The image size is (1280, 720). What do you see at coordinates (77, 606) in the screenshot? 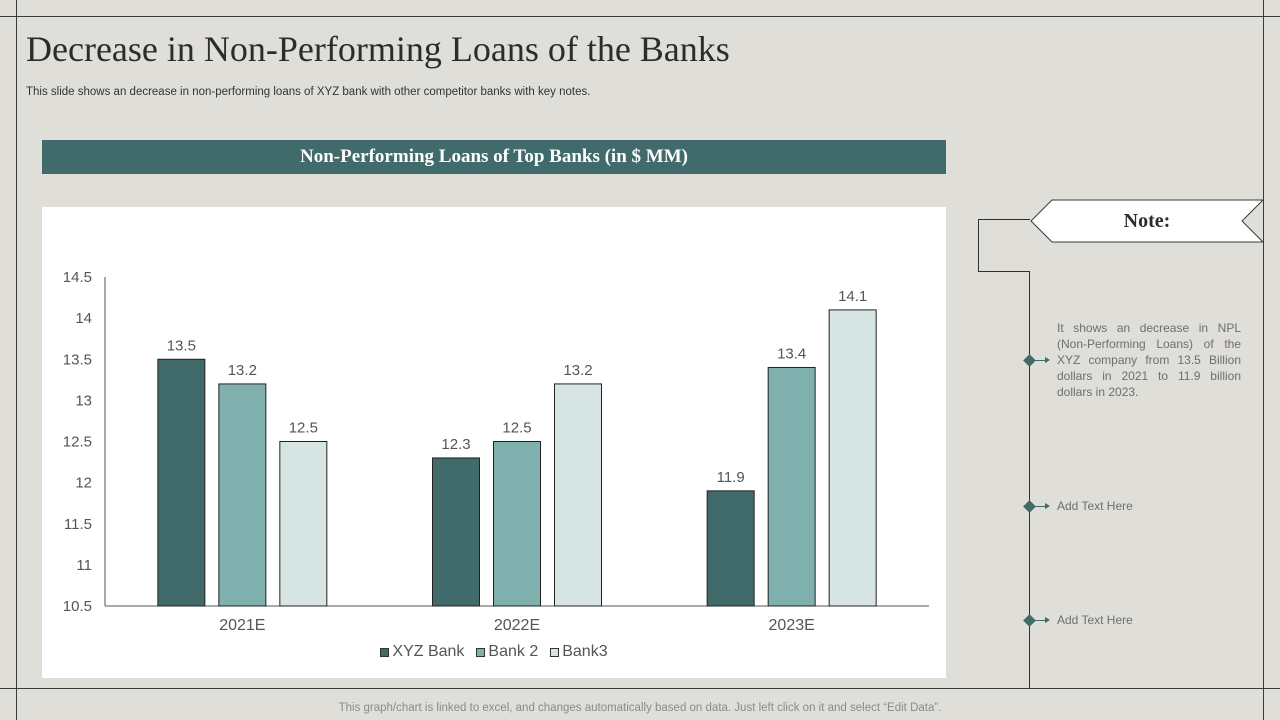
I see `y-tick-label: 10.5` at bounding box center [77, 606].